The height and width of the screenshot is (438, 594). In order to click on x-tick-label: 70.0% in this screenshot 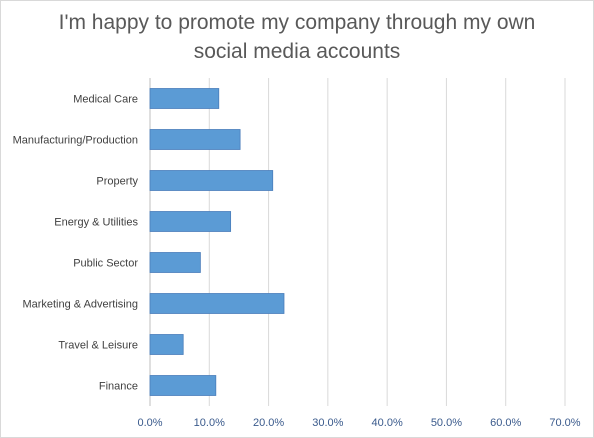, I will do `click(564, 423)`.